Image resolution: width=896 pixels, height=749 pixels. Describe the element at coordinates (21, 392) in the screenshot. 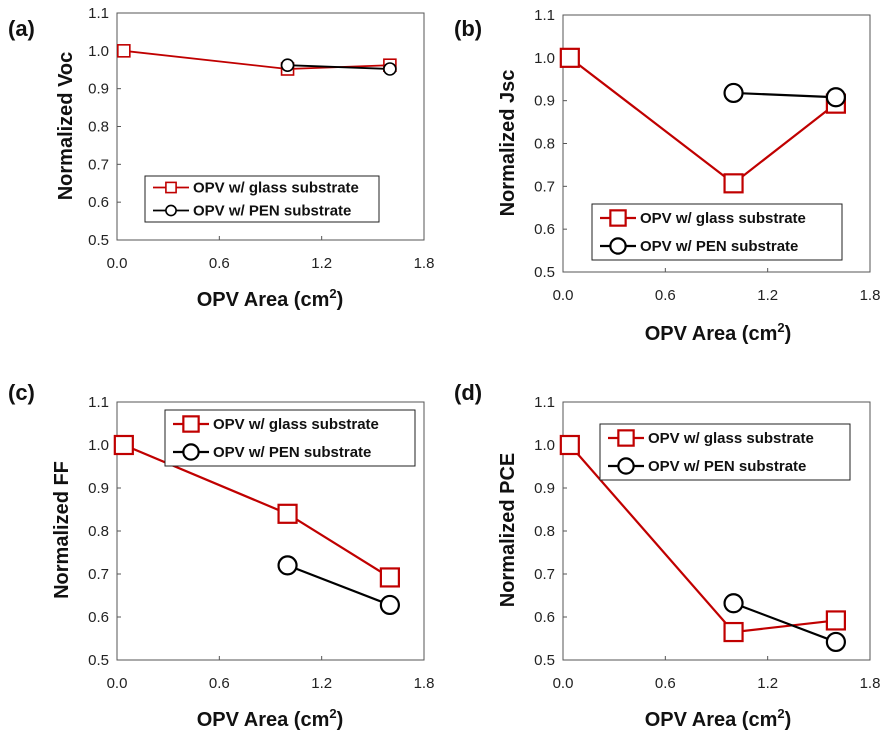

I see `panel-label: (c)` at that location.